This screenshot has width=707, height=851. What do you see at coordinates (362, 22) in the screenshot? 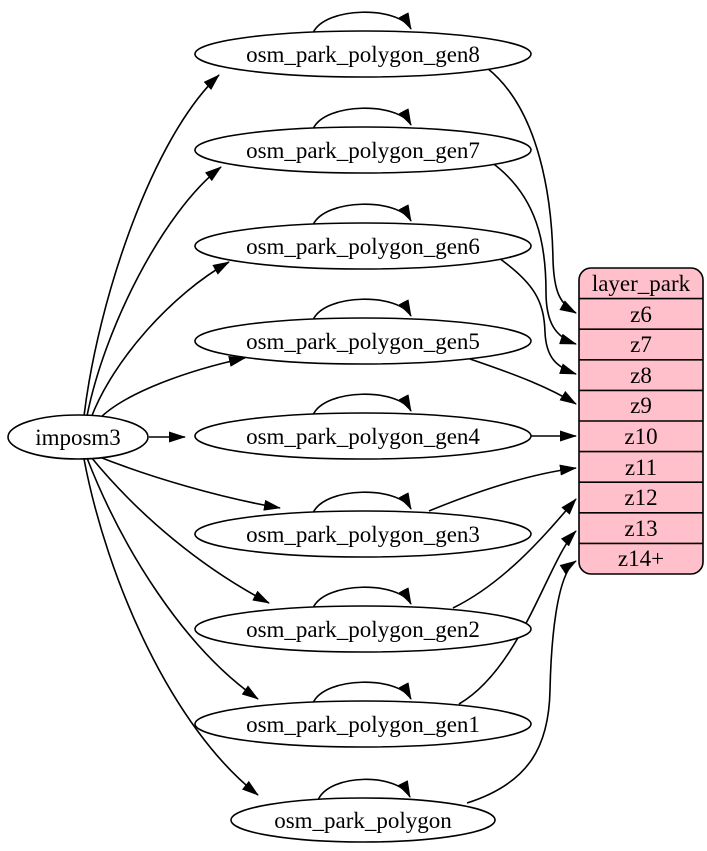
I see `self-loop-osm_park_polygon_gen8` at bounding box center [362, 22].